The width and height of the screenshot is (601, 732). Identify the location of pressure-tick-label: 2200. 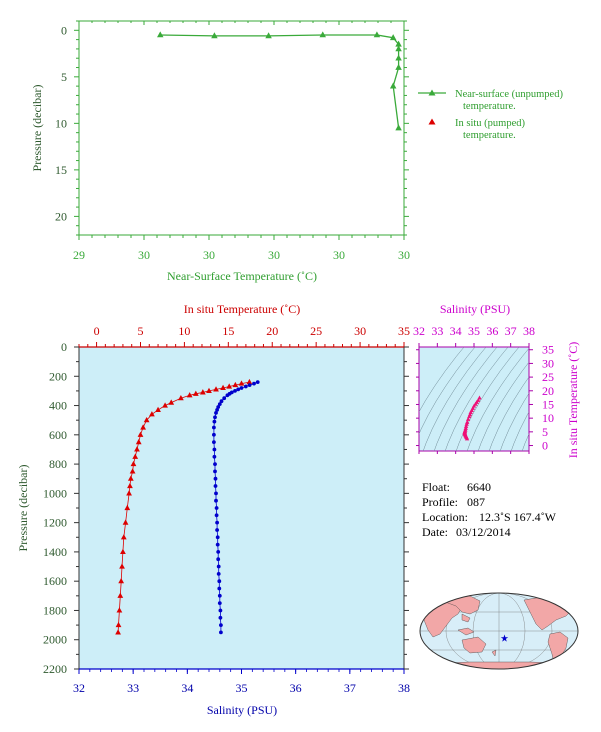
(55, 669).